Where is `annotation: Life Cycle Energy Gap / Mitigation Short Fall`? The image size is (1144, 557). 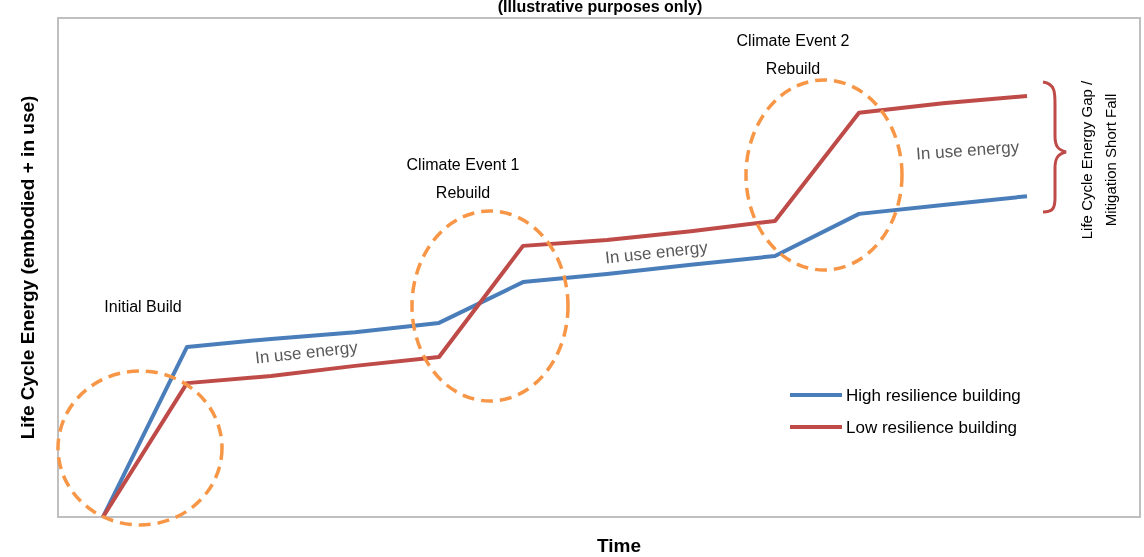 annotation: Life Cycle Energy Gap / Mitigation Short Fall is located at coordinates (1098, 159).